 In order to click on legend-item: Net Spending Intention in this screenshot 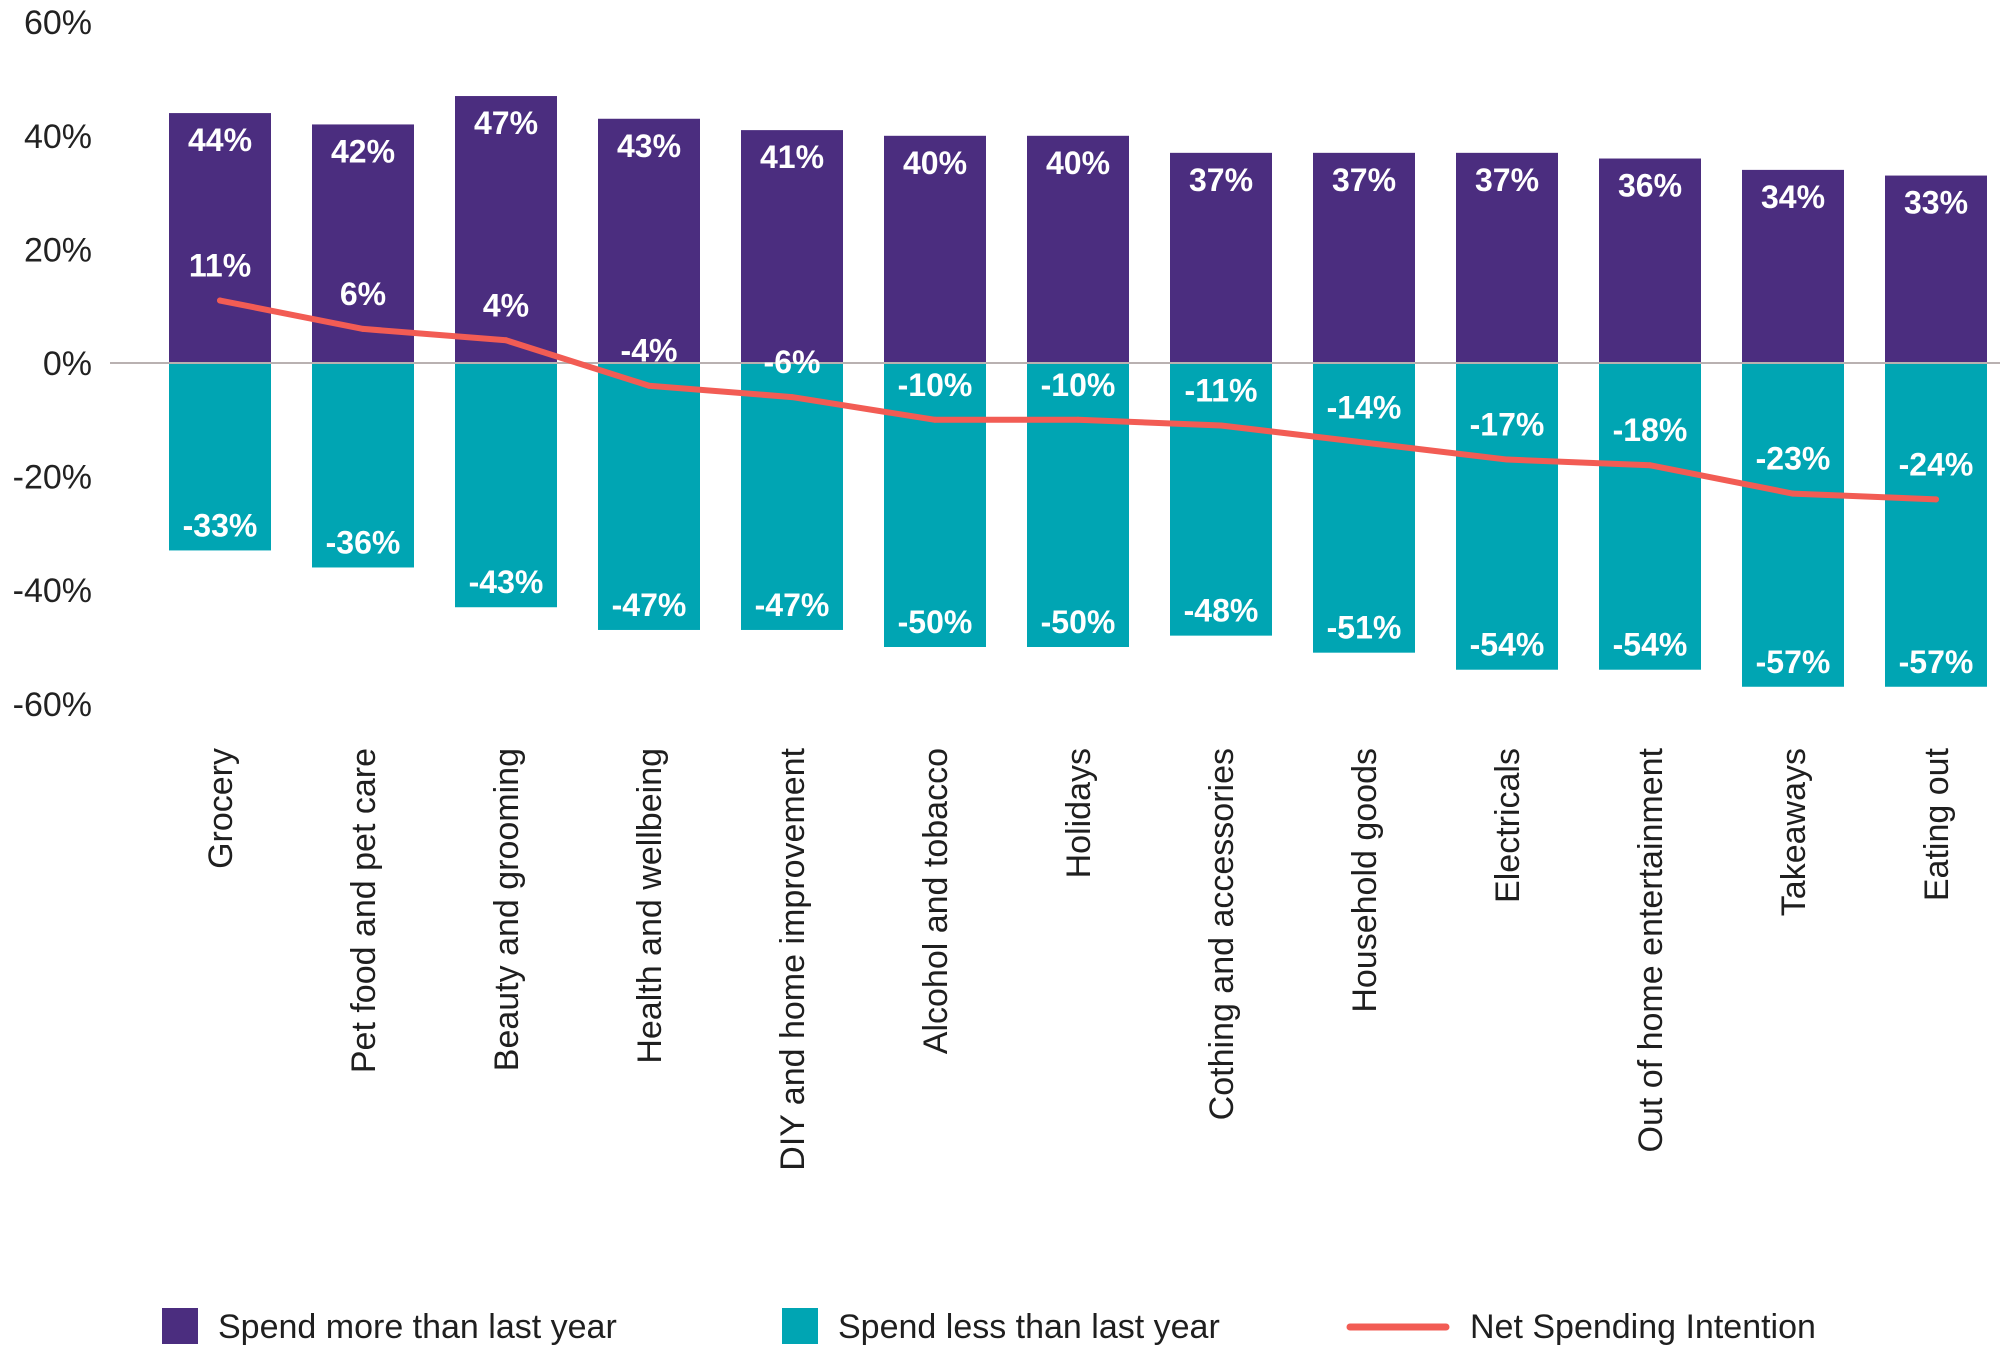, I will do `click(1581, 1327)`.